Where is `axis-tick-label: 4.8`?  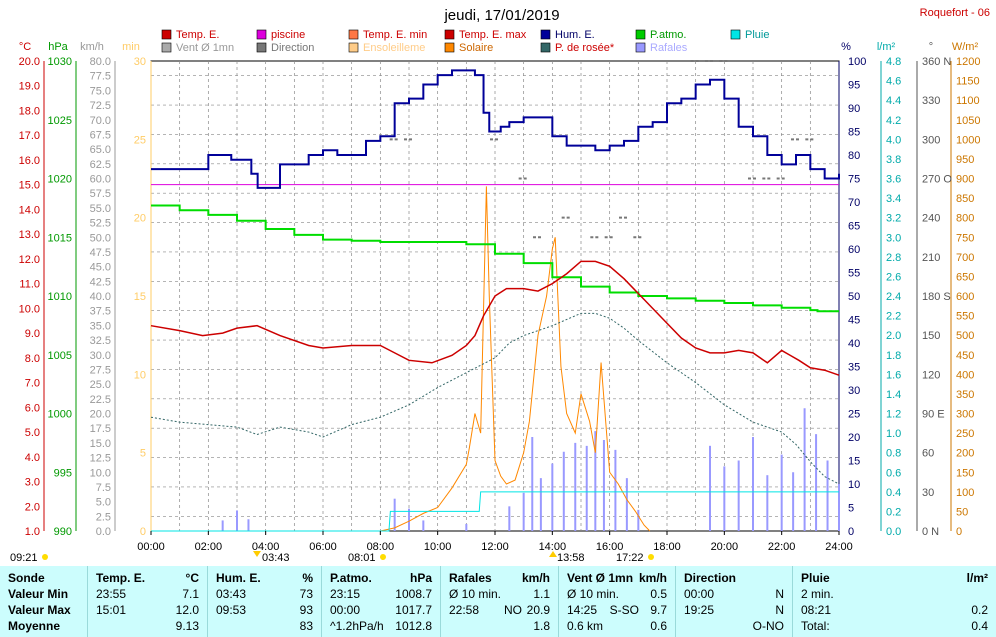
axis-tick-label: 4.8 is located at coordinates (893, 62).